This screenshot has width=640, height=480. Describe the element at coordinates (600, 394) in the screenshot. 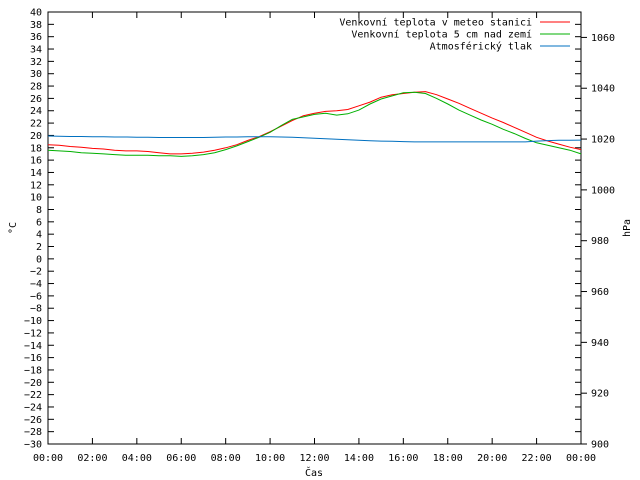

I see `right-tick-label: 920` at that location.